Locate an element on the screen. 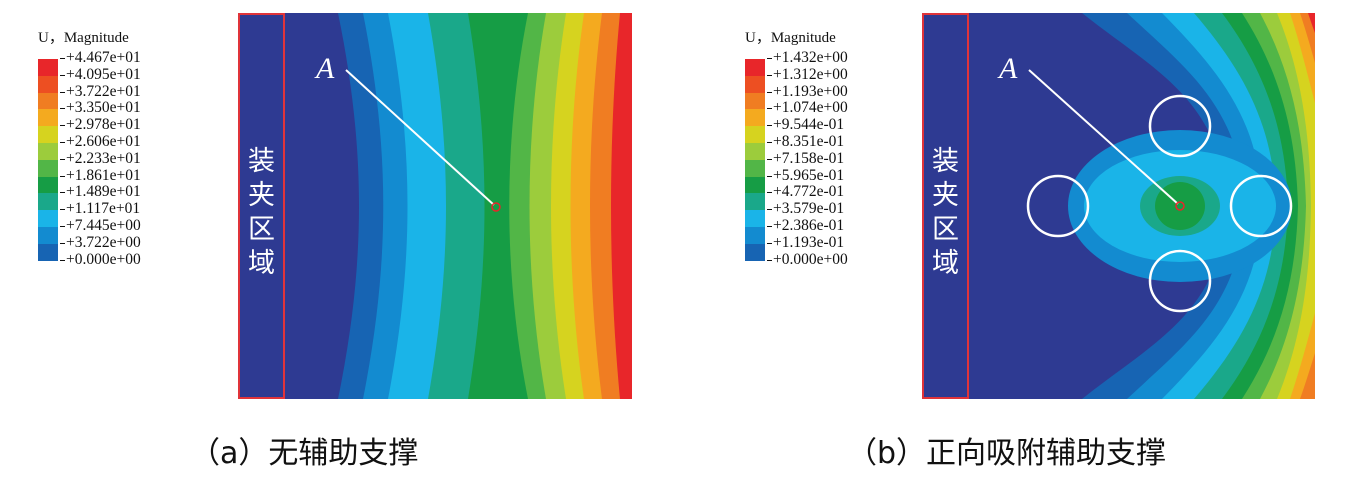  legend-label: +2.233e+01 is located at coordinates (100, 159).